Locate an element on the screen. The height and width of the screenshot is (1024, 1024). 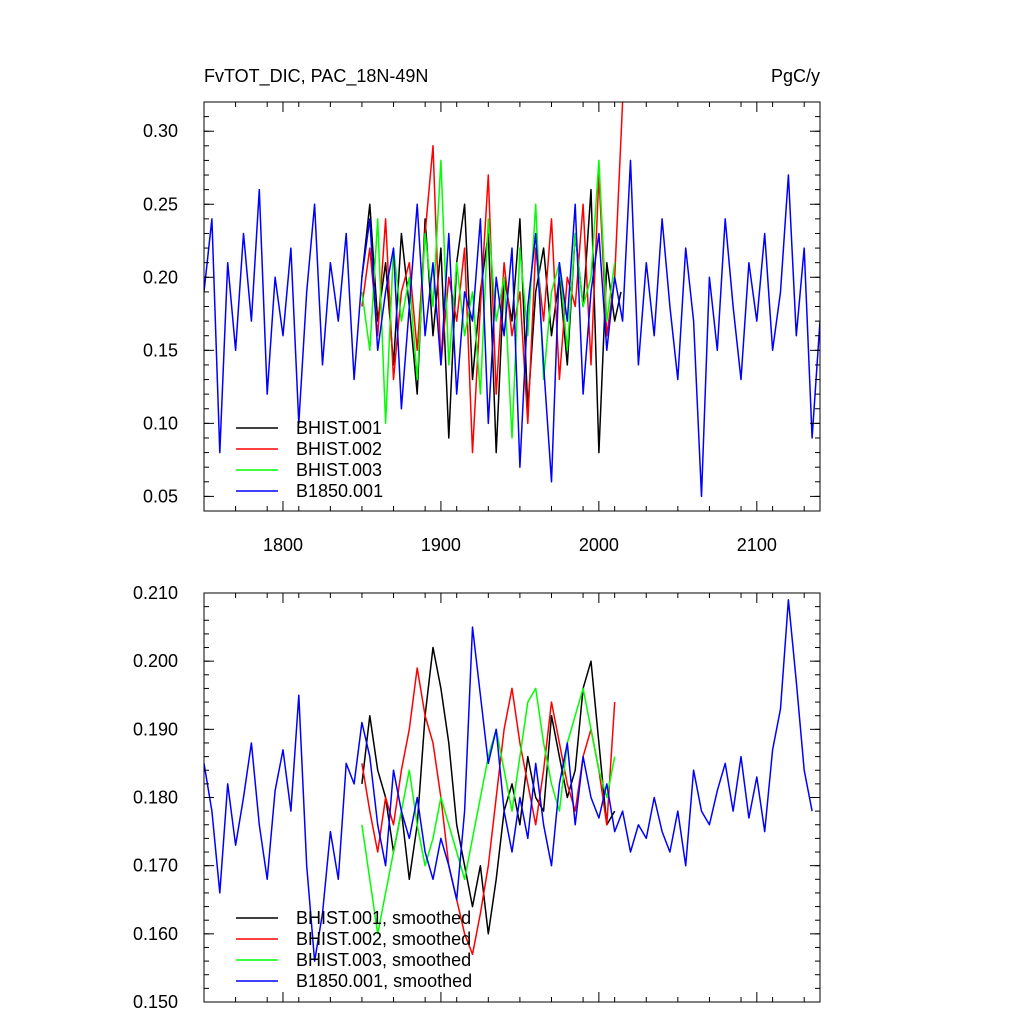
x-tick-label: 1800 is located at coordinates (283, 545).